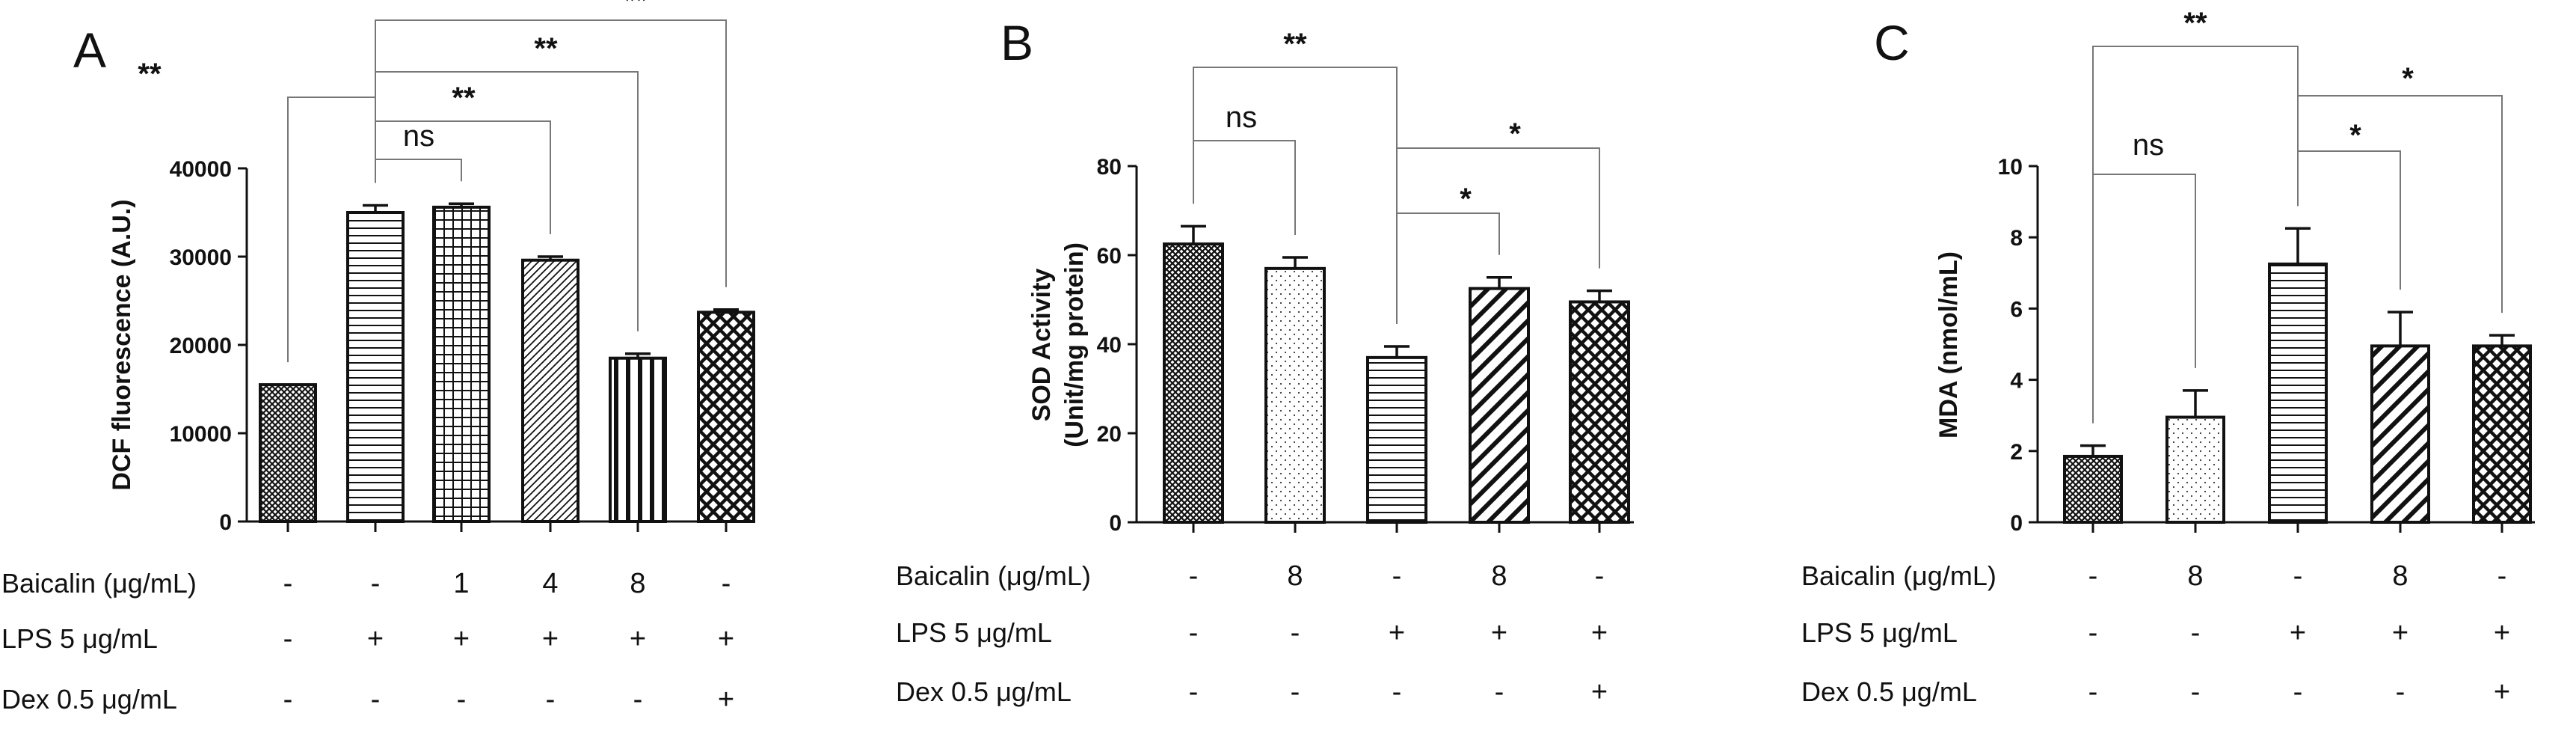 Image resolution: width=2576 pixels, height=731 pixels. Describe the element at coordinates (201, 434) in the screenshot. I see `y-tick-label: 10000` at that location.